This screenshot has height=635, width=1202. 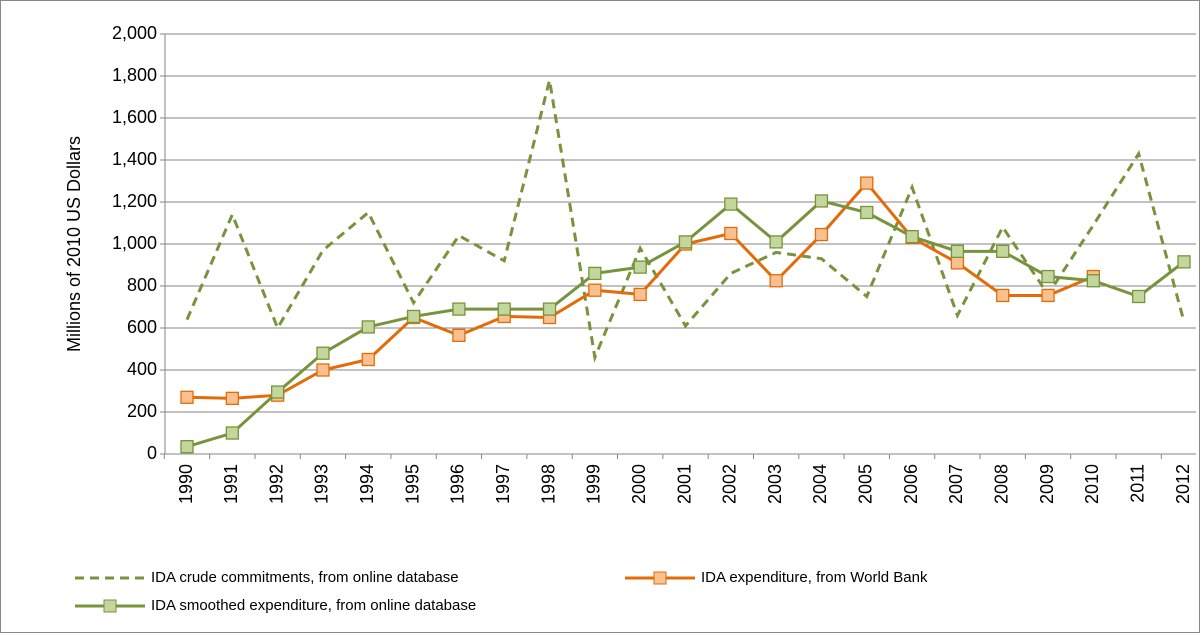 I want to click on x-tick-label: 2000, so click(x=639, y=484).